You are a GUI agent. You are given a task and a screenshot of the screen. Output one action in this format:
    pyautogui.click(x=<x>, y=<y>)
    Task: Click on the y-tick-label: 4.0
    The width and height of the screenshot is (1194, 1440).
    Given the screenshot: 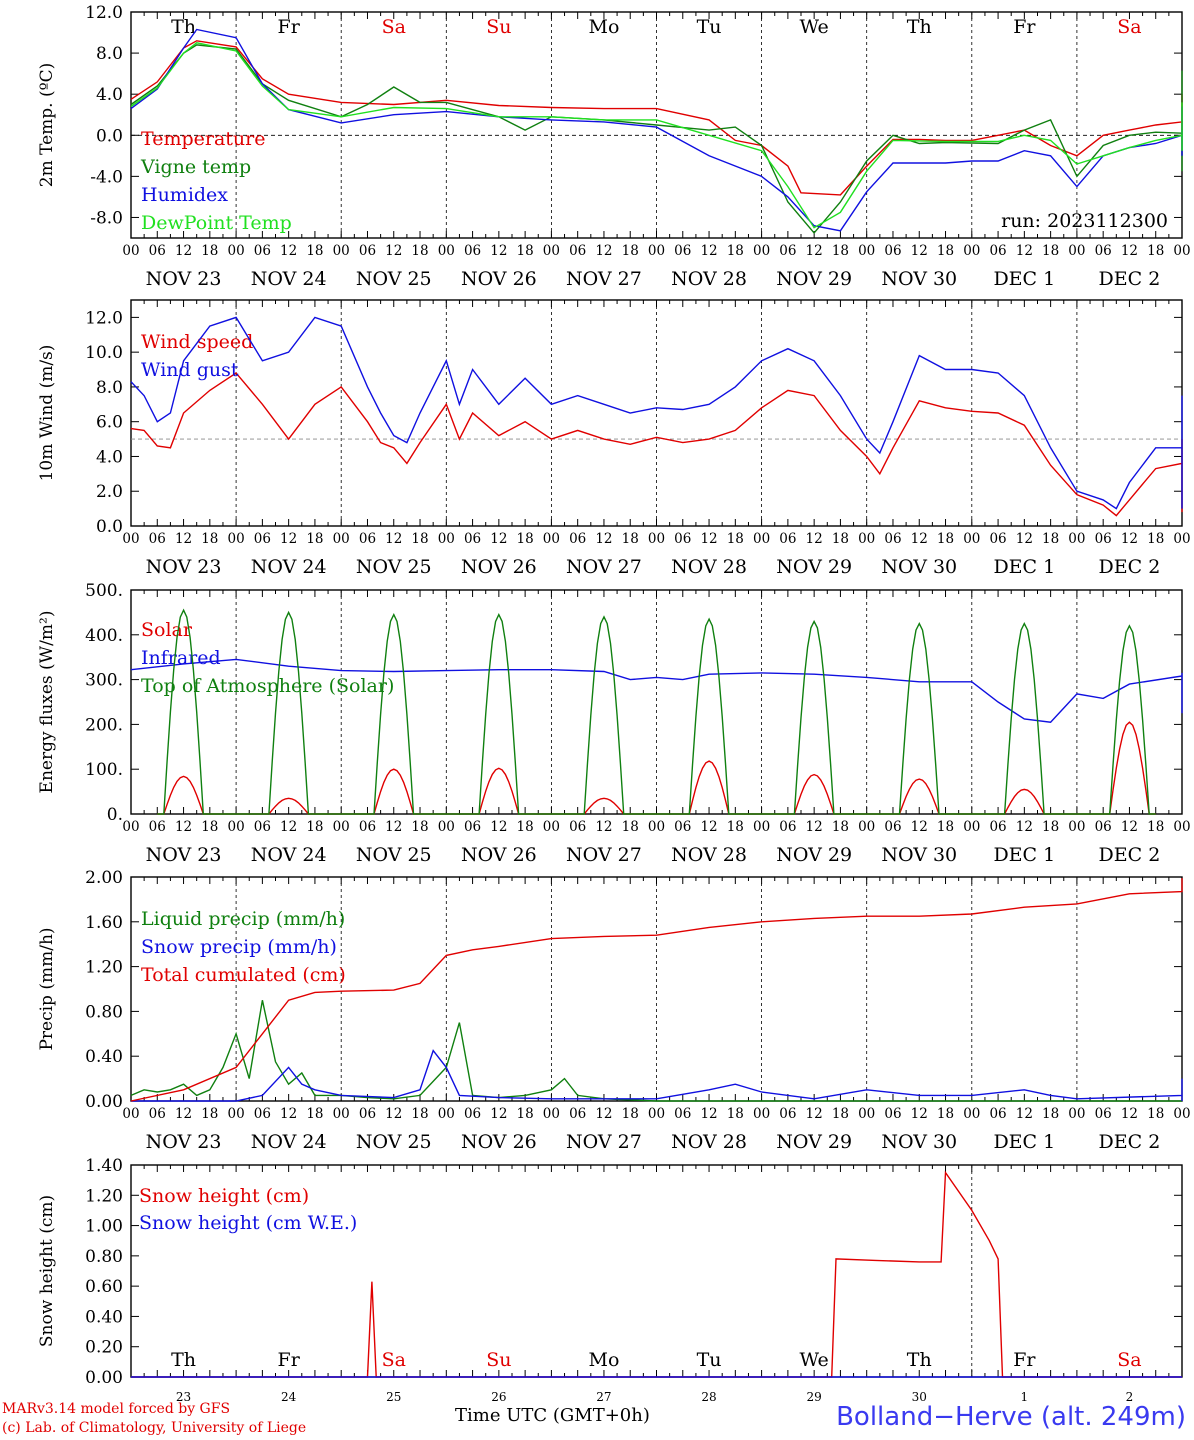 What is the action you would take?
    pyautogui.click(x=109, y=95)
    